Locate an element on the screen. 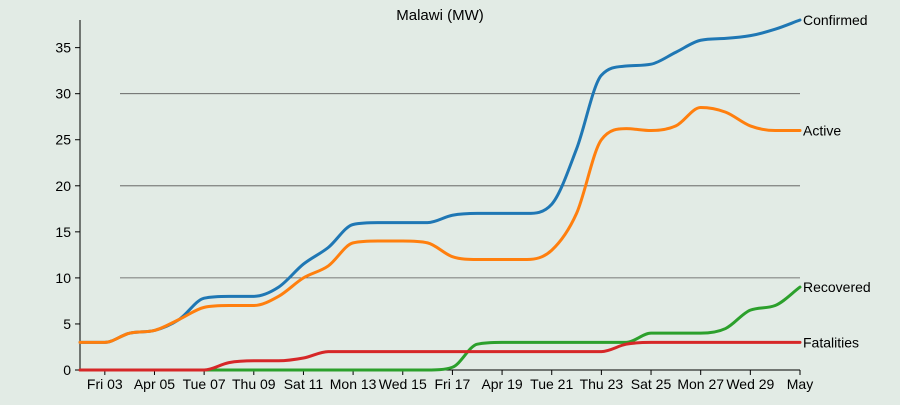 The width and height of the screenshot is (900, 405). y-axis-ticks: 0 5 10 15 20 25 30 35 is located at coordinates (67, 209).